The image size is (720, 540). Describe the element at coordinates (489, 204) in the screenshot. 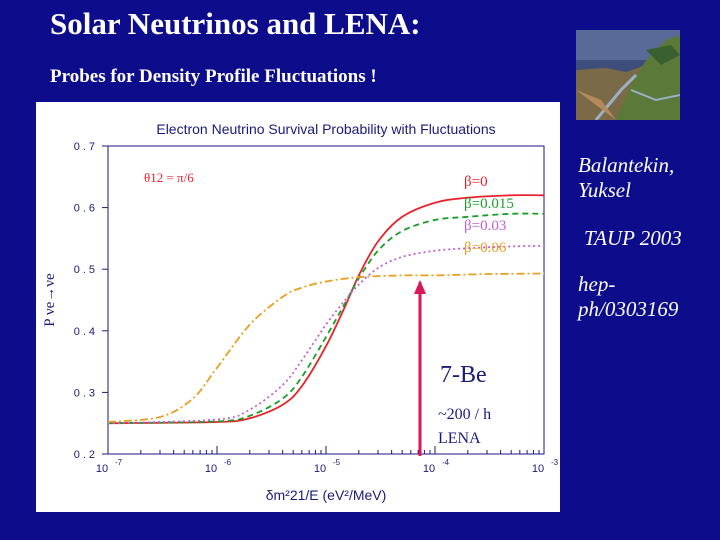

I see `legend-entry-1: β=0.015` at that location.